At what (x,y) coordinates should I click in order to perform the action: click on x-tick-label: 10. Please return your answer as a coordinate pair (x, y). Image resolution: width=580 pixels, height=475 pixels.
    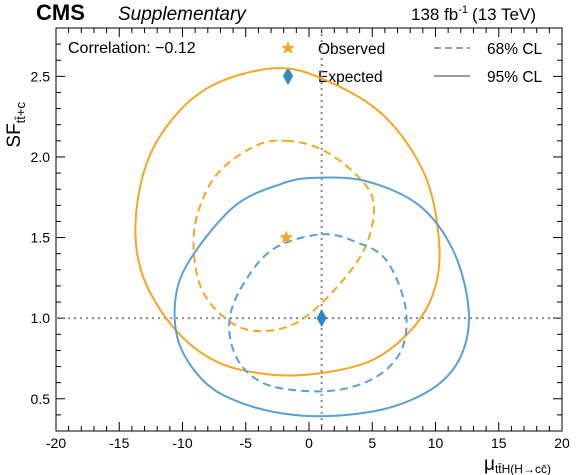
    Looking at the image, I should click on (436, 443).